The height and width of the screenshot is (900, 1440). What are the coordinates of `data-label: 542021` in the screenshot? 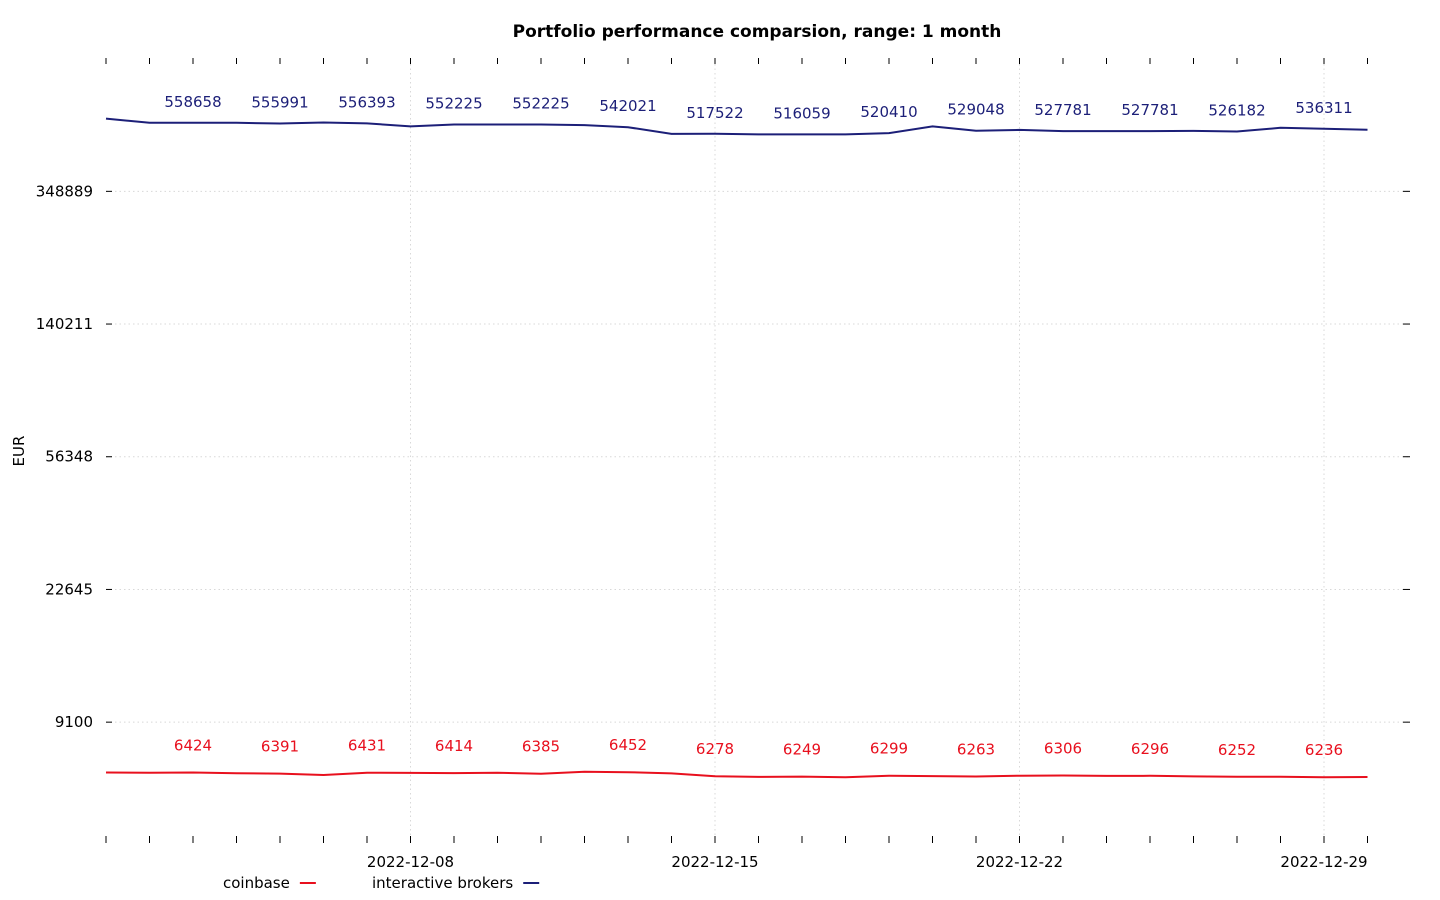 It's located at (627, 106).